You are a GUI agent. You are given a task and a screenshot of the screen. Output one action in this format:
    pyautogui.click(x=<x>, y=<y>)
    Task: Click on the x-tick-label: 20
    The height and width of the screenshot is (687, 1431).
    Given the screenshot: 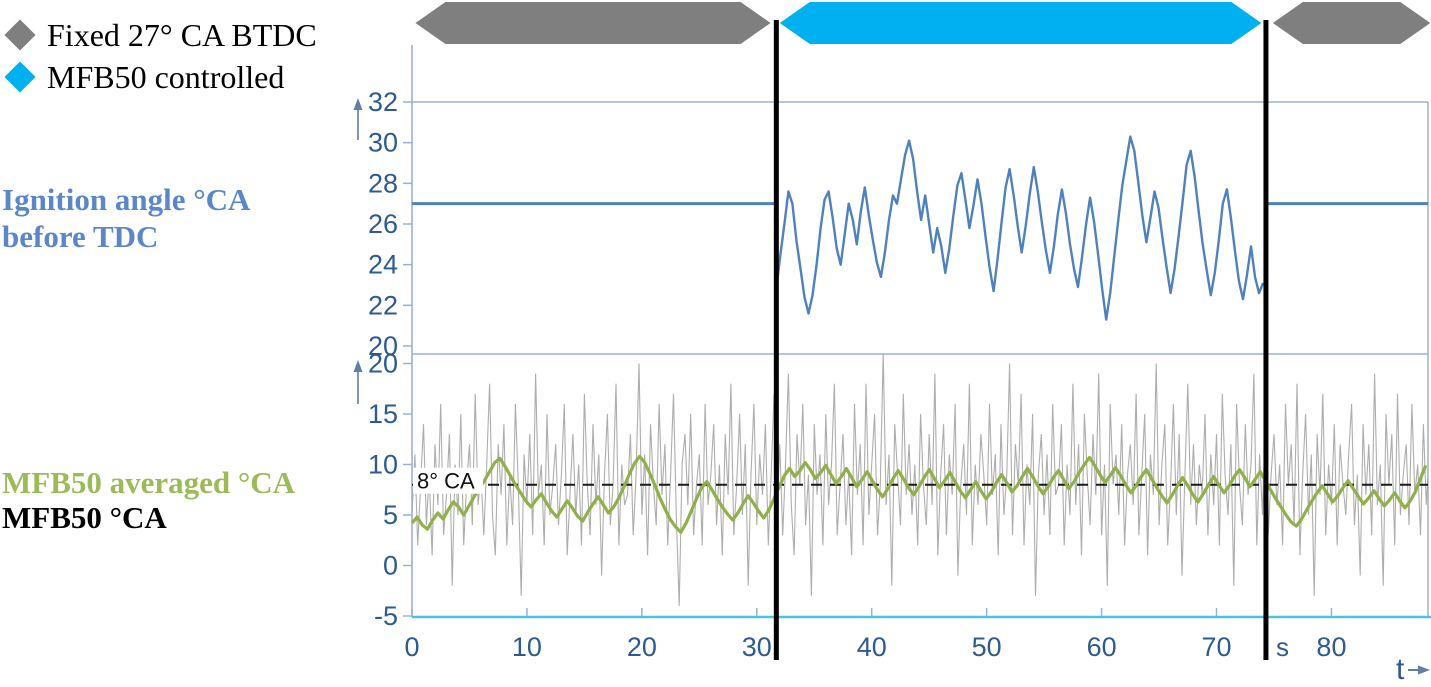 What is the action you would take?
    pyautogui.click(x=642, y=647)
    